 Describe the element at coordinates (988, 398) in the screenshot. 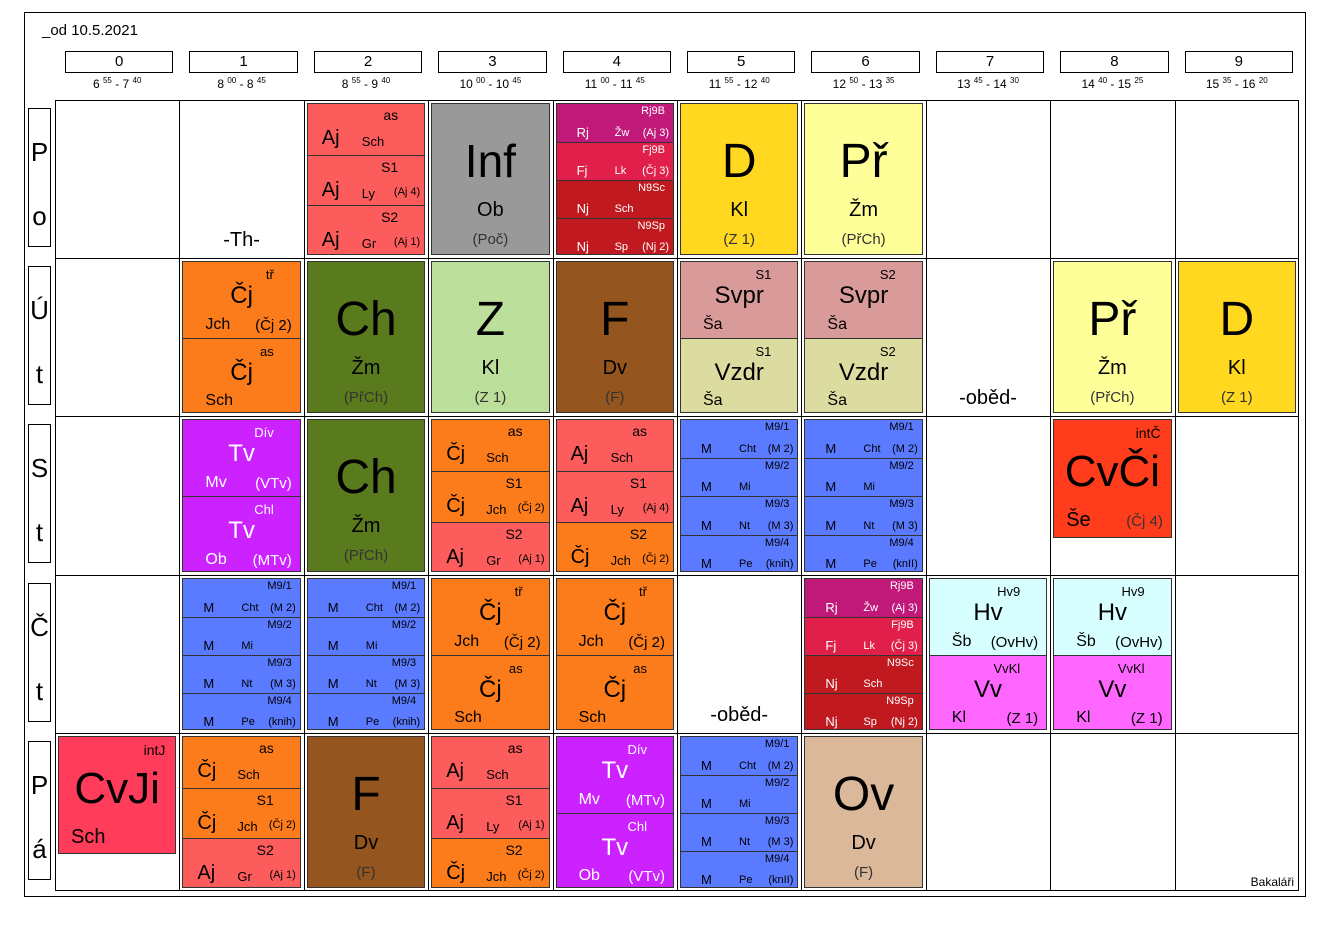

I see `break-label: -oběd-` at that location.